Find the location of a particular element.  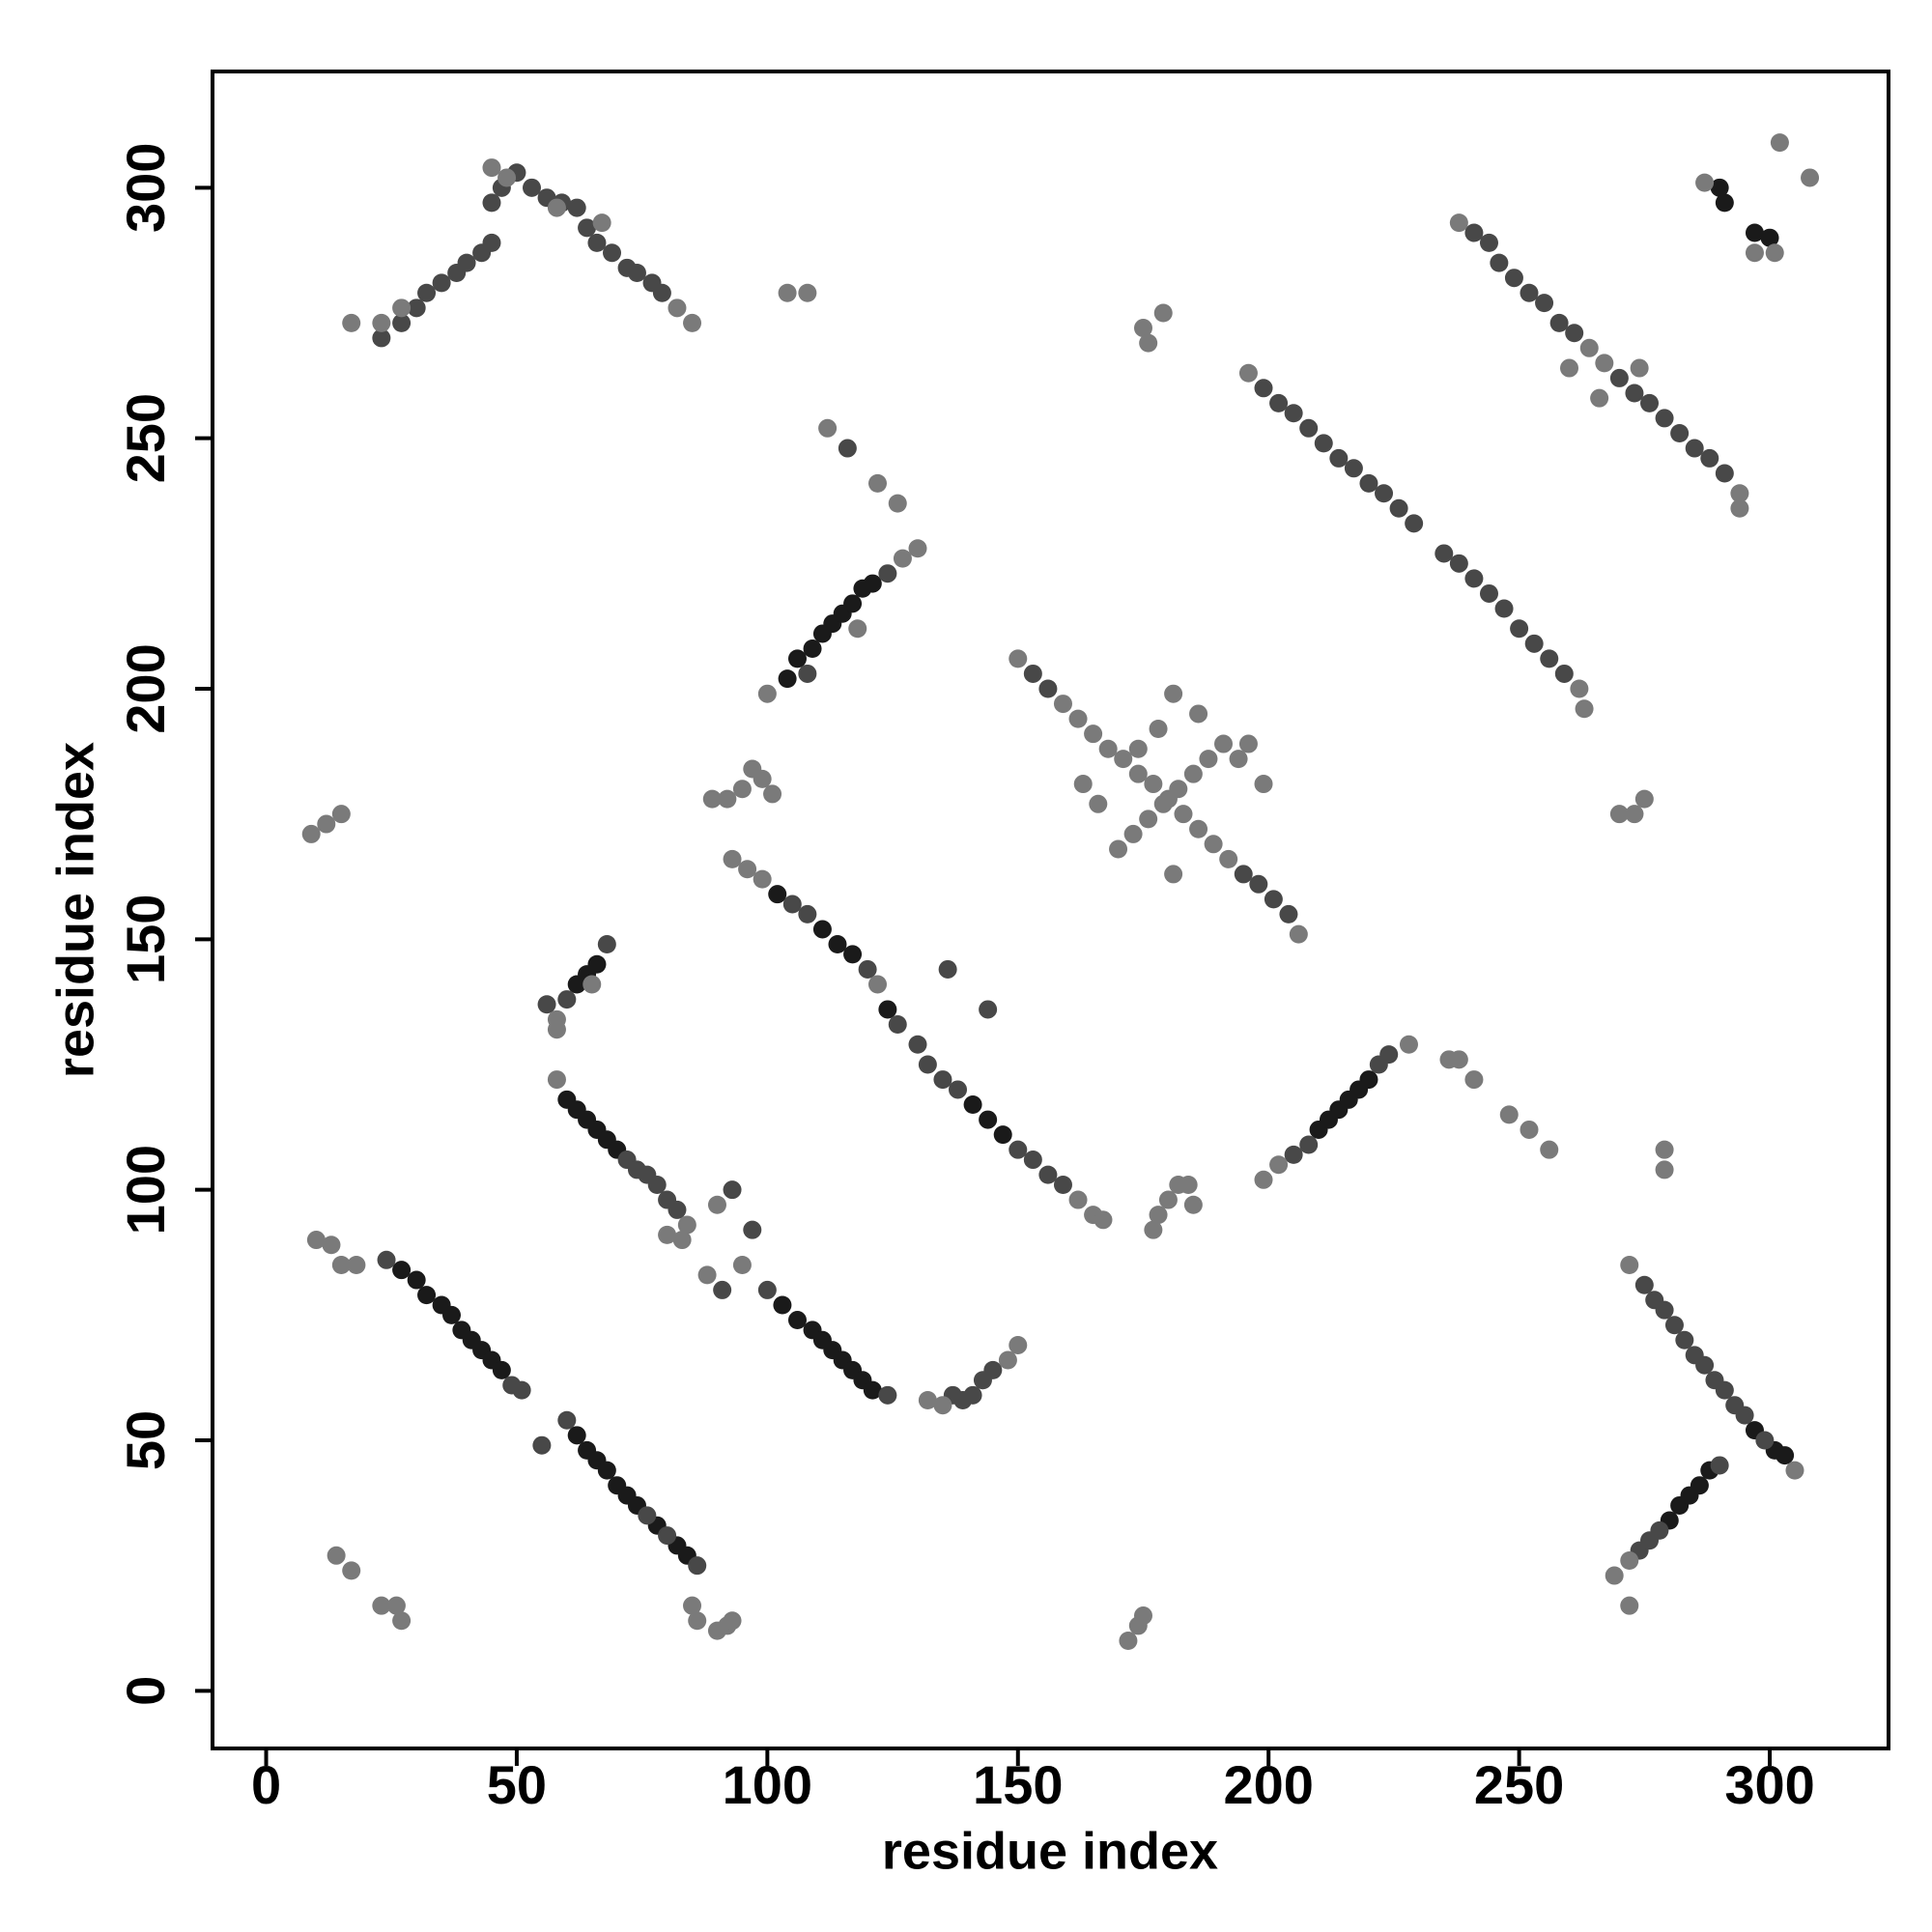

x-tick-label: 150 is located at coordinates (1018, 1784).